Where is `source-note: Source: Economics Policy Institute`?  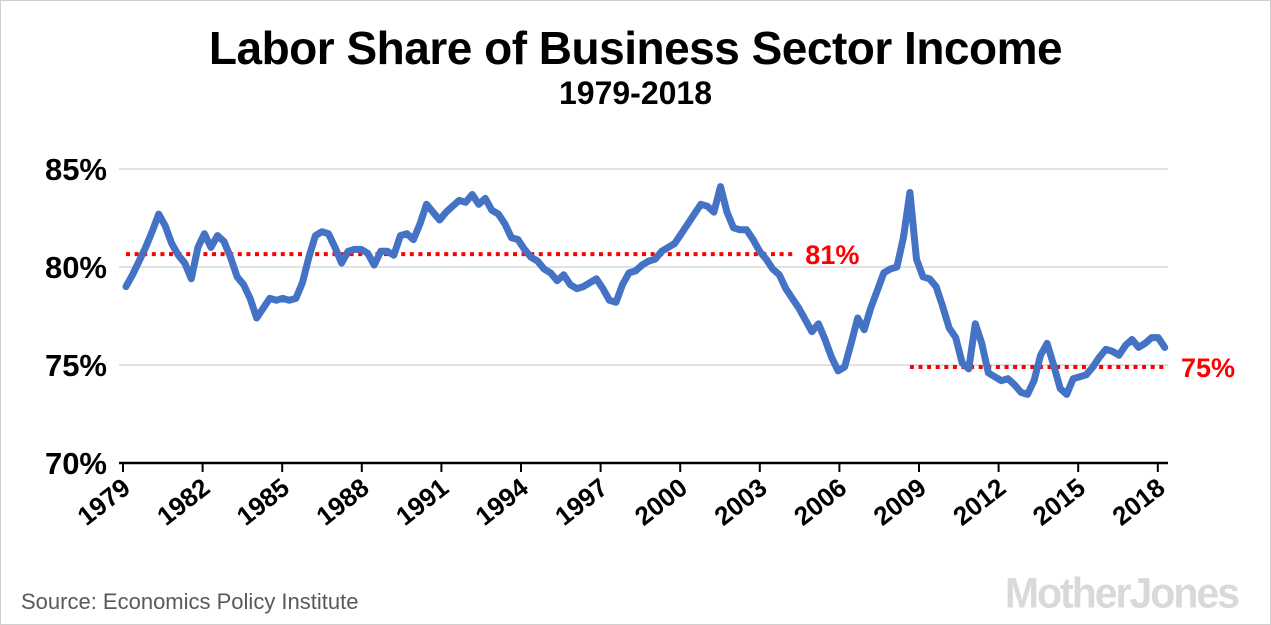 source-note: Source: Economics Policy Institute is located at coordinates (190, 601).